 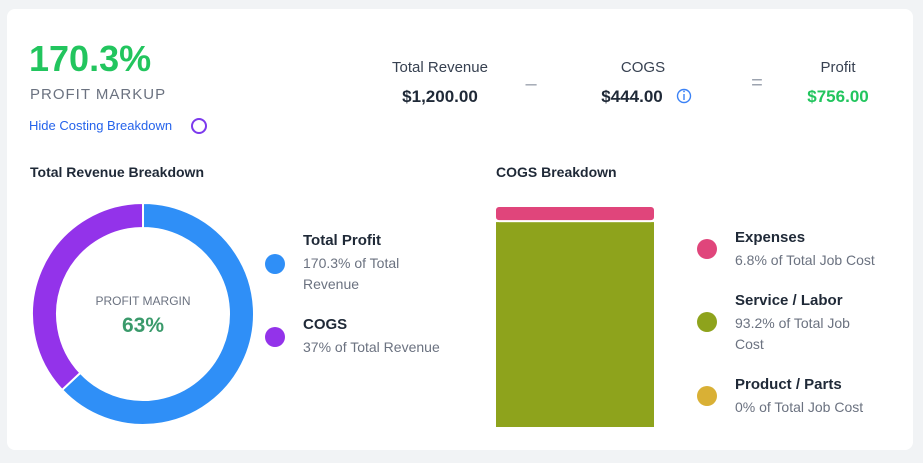 I want to click on info-icon, so click(x=684, y=96).